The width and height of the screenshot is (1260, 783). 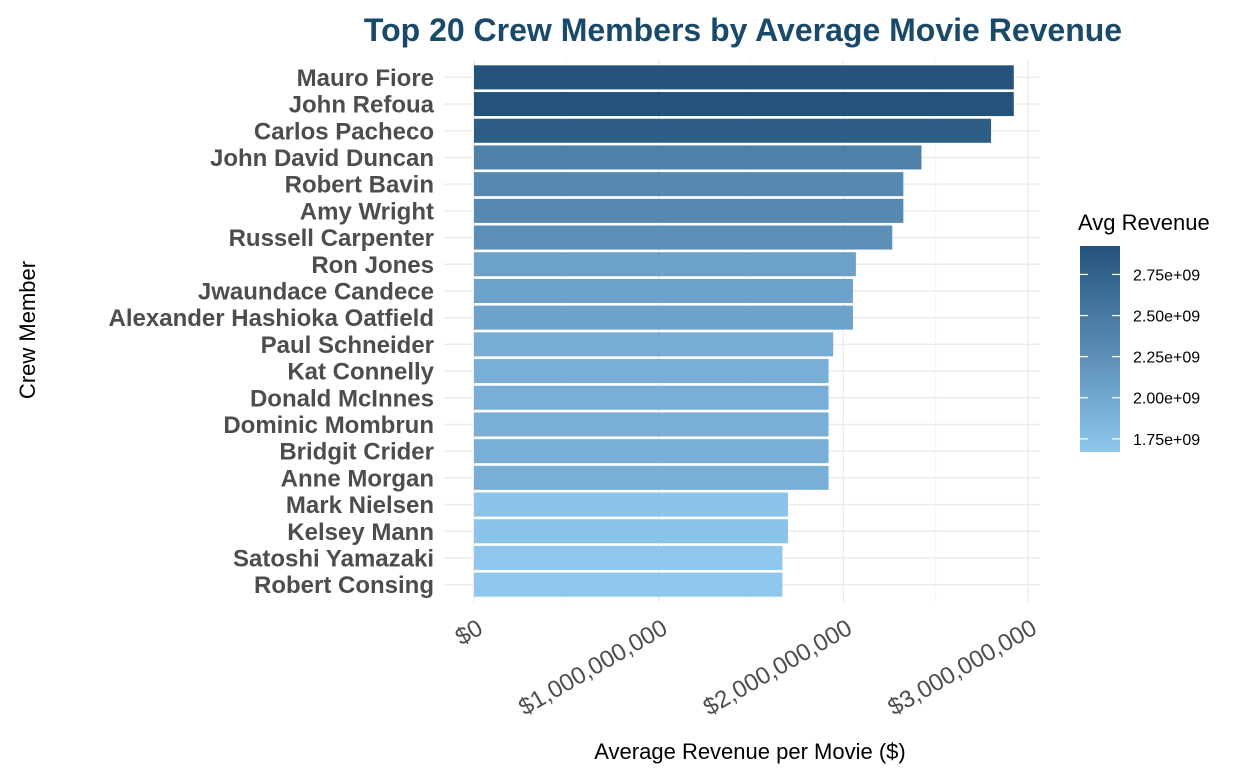 I want to click on category-label: Ron Jones, so click(x=372, y=265).